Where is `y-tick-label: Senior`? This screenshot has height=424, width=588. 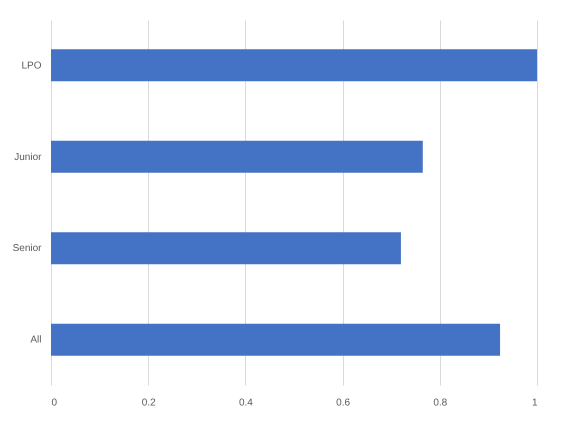
y-tick-label: Senior is located at coordinates (27, 248).